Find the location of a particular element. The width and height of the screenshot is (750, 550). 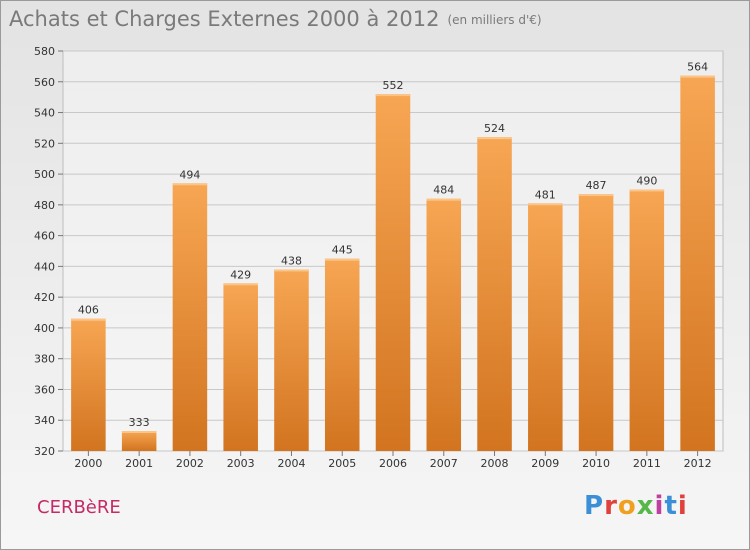

value-label-2012: 564 is located at coordinates (697, 67).